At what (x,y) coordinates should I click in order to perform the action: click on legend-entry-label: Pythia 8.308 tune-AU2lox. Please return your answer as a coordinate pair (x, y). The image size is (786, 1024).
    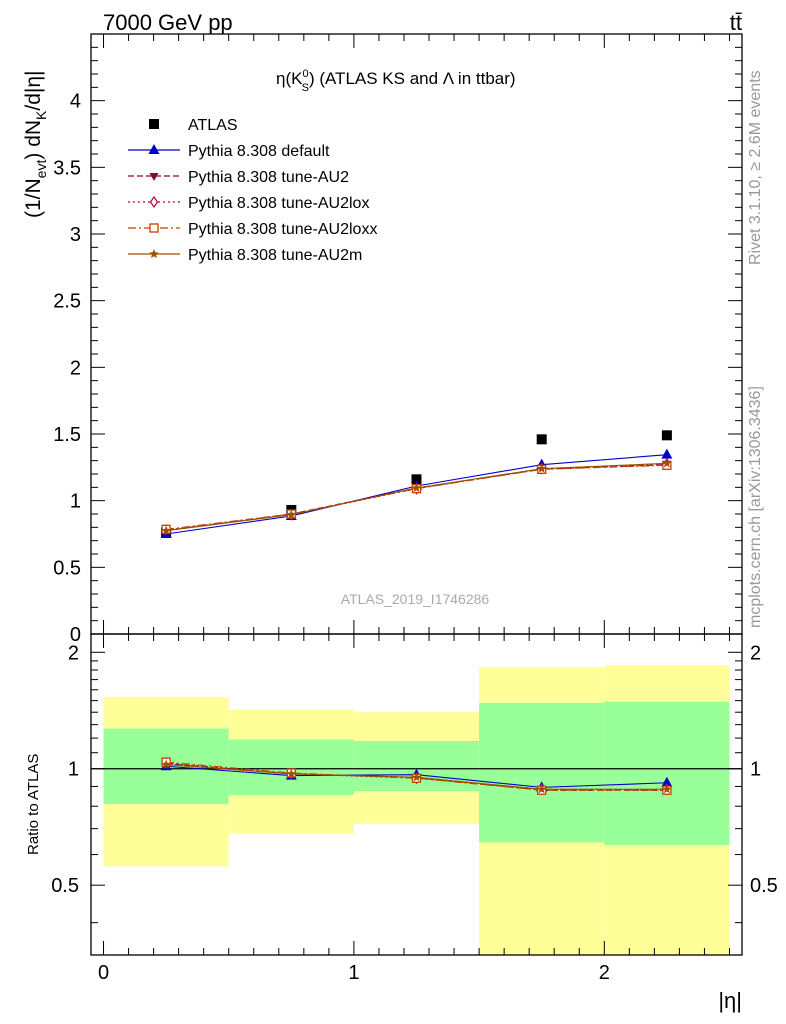
    Looking at the image, I should click on (278, 203).